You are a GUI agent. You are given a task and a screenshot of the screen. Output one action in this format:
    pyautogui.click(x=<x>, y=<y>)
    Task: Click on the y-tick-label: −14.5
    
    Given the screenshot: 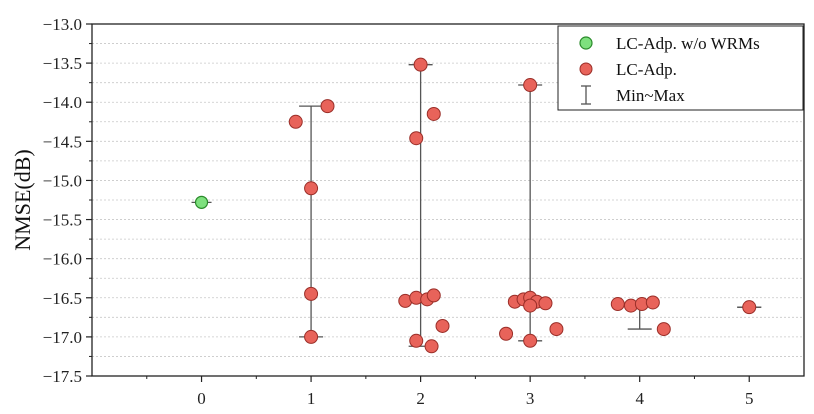 What is the action you would take?
    pyautogui.click(x=62, y=141)
    